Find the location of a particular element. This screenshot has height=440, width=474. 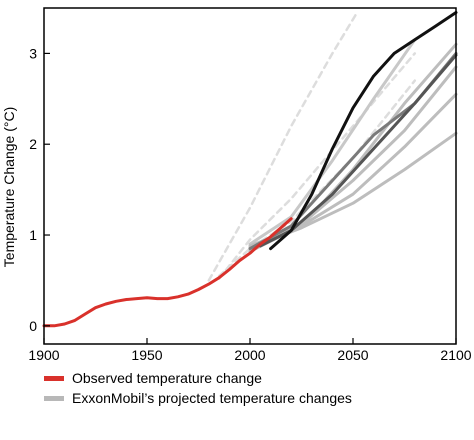

y-tick-label: 0 is located at coordinates (33, 326).